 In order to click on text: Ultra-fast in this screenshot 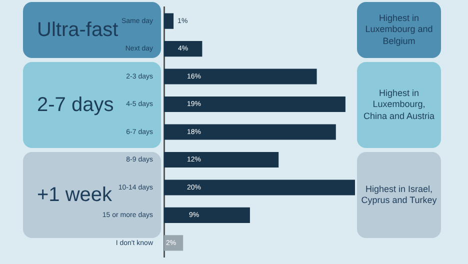, I will do `click(77, 29)`.